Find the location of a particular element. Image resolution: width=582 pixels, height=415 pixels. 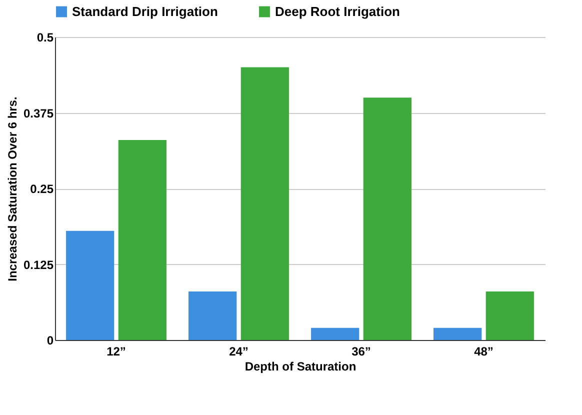

y-tick-label: 0.375 is located at coordinates (38, 113).